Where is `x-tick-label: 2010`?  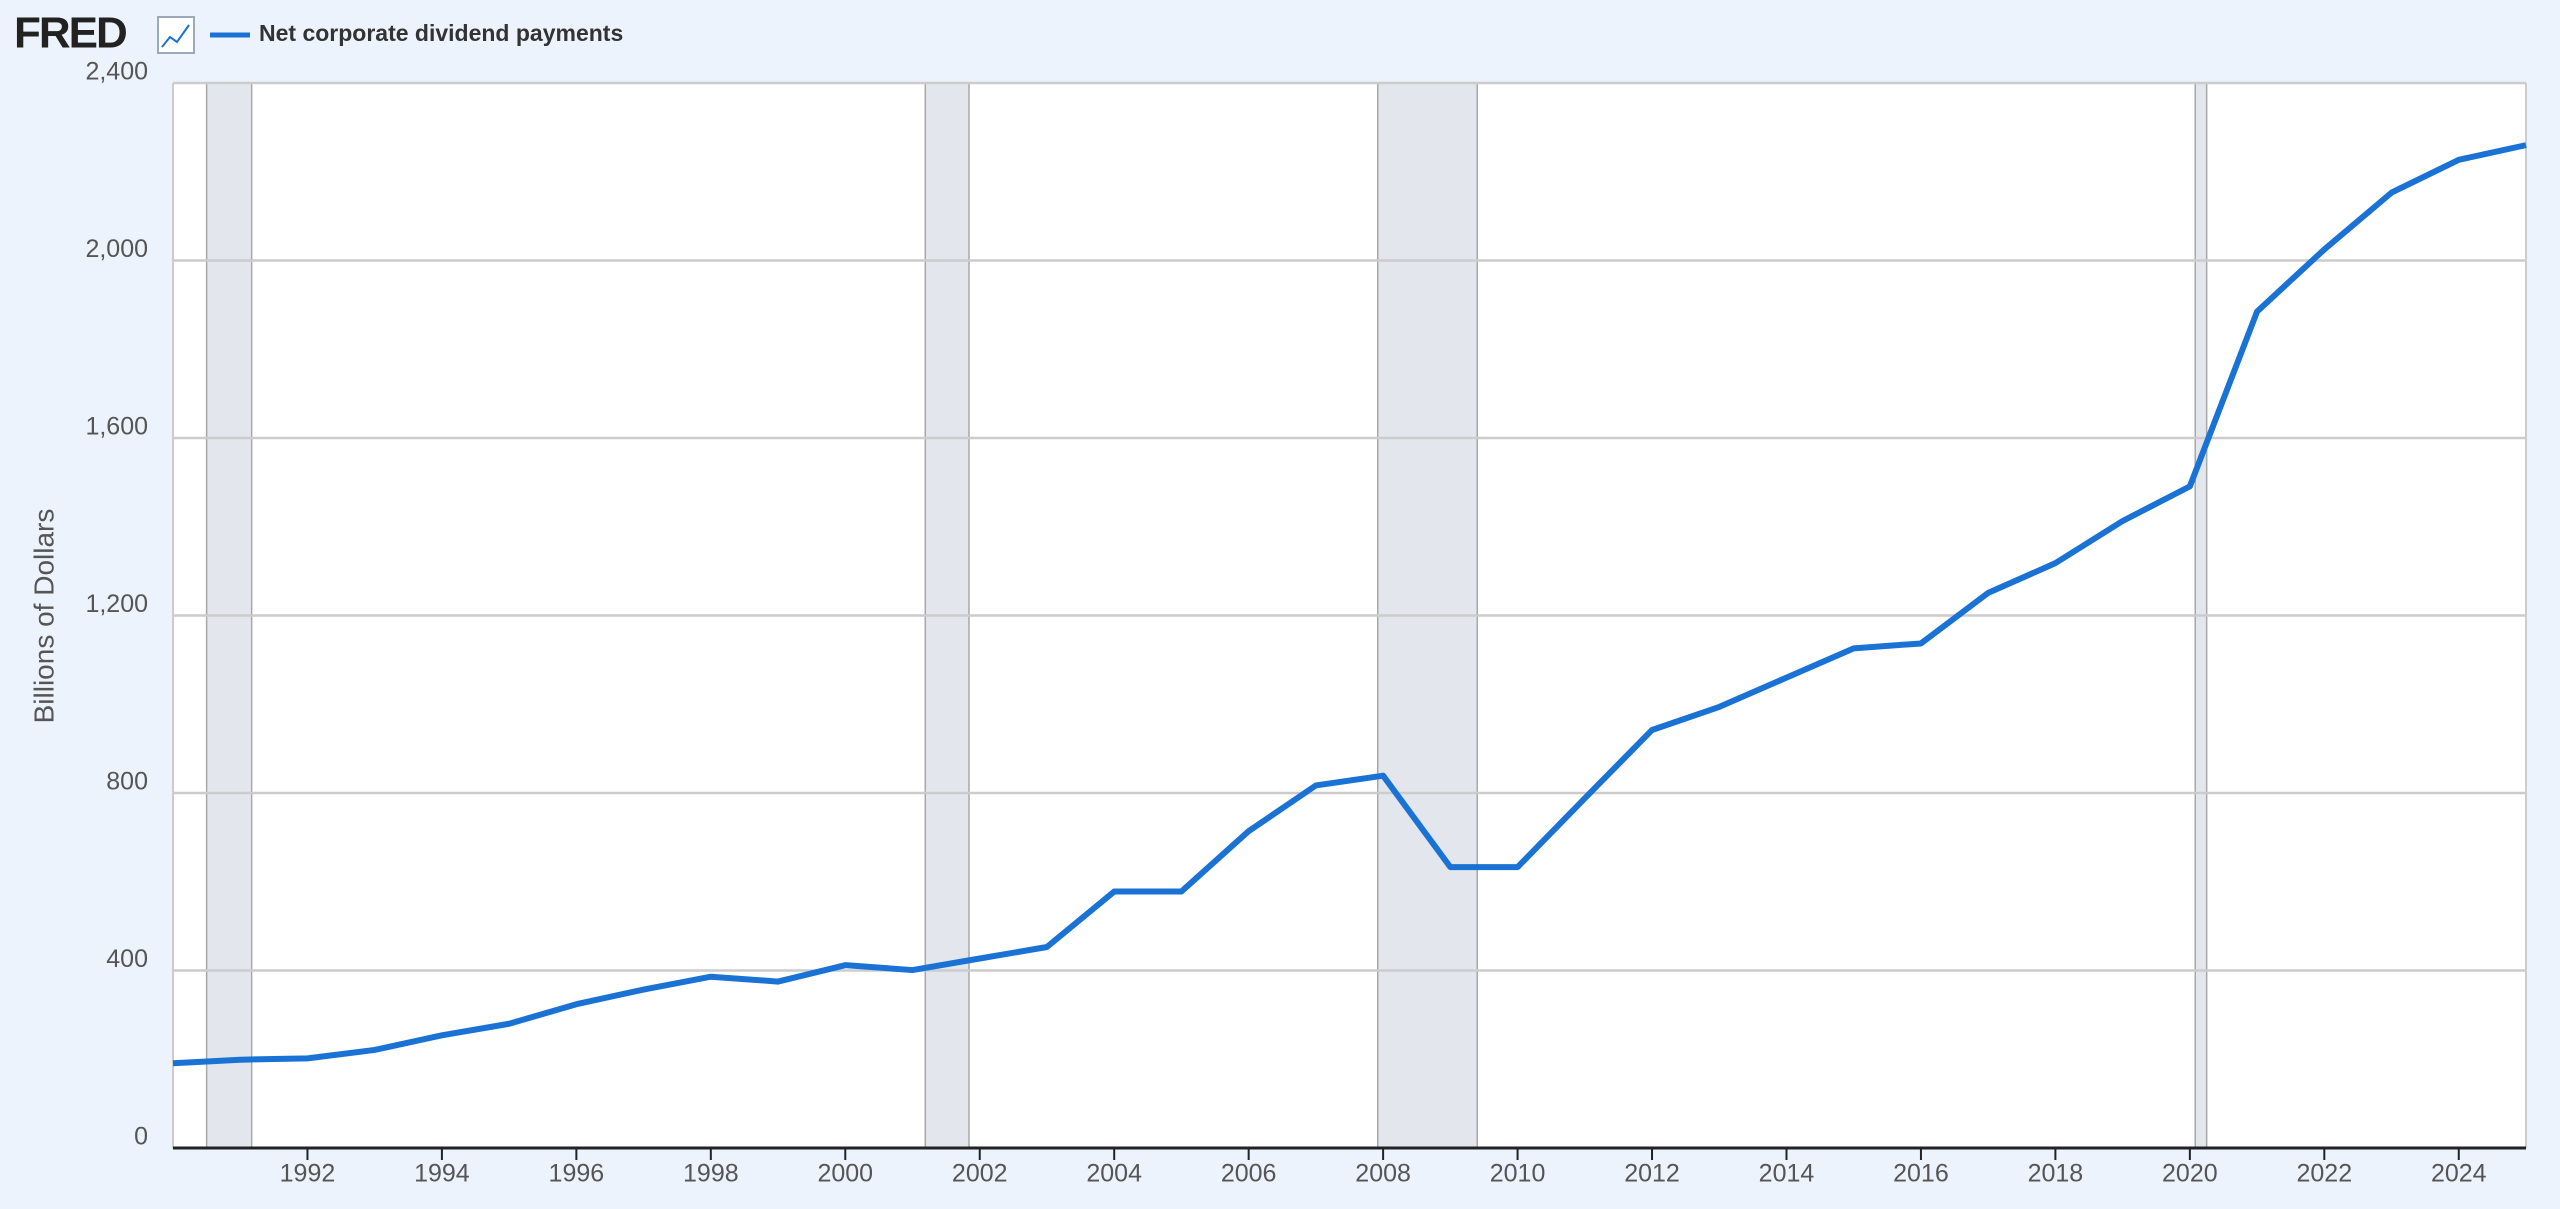 x-tick-label: 2010 is located at coordinates (1518, 1174).